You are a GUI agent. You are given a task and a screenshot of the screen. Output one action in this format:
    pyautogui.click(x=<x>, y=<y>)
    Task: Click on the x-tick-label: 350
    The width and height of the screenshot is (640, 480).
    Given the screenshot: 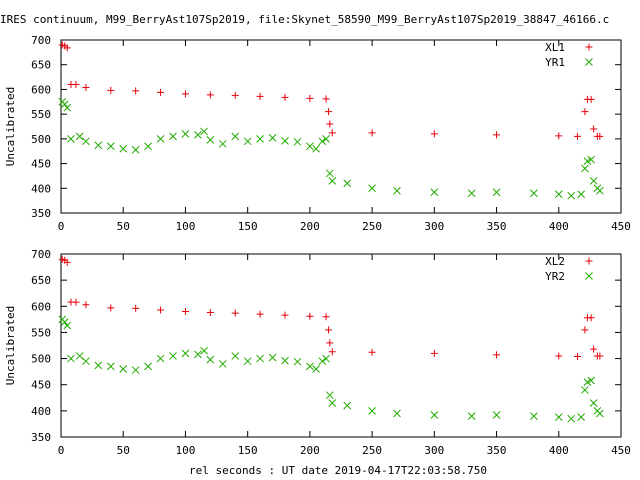 What is the action you would take?
    pyautogui.click(x=497, y=226)
    